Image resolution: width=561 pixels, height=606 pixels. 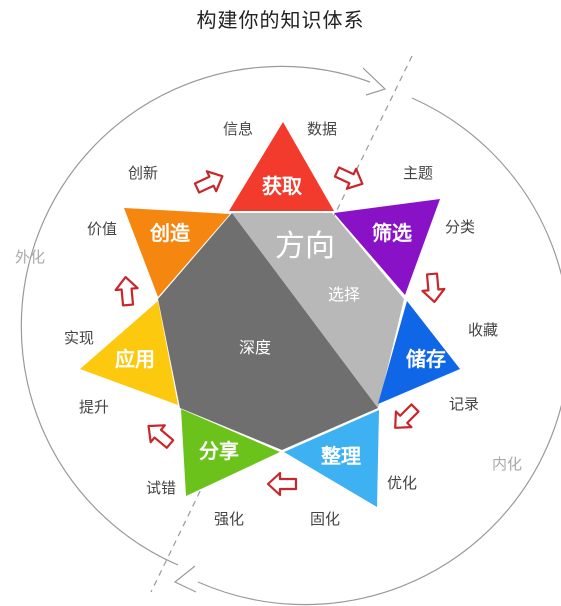 What do you see at coordinates (374, 81) in the screenshot?
I see `cycle-arrowhead-top` at bounding box center [374, 81].